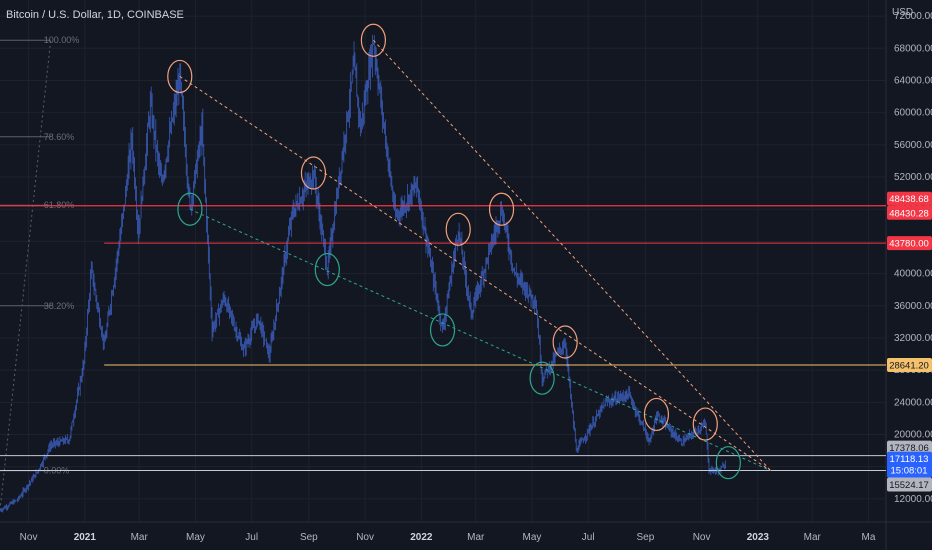 This screenshot has width=932, height=550. What do you see at coordinates (62, 40) in the screenshot?
I see `fib-level-label: 100.00%` at bounding box center [62, 40].